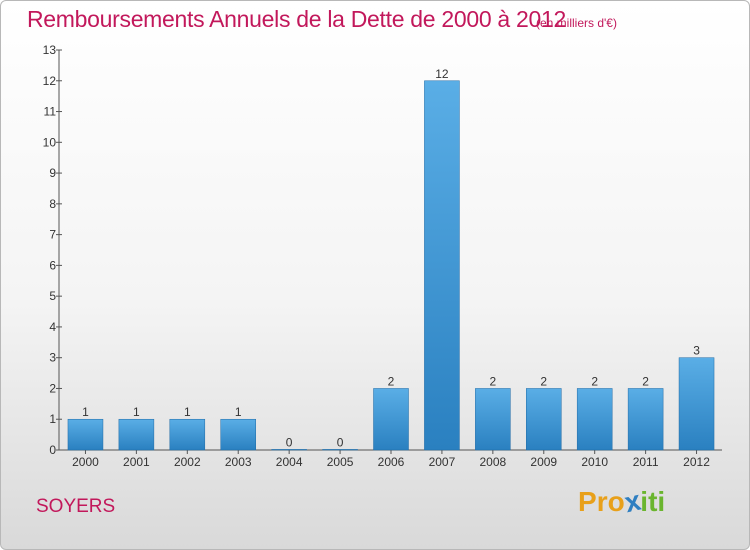 This screenshot has height=550, width=750. Describe the element at coordinates (187, 462) in the screenshot. I see `x-tick-label-2002: 2002` at that location.